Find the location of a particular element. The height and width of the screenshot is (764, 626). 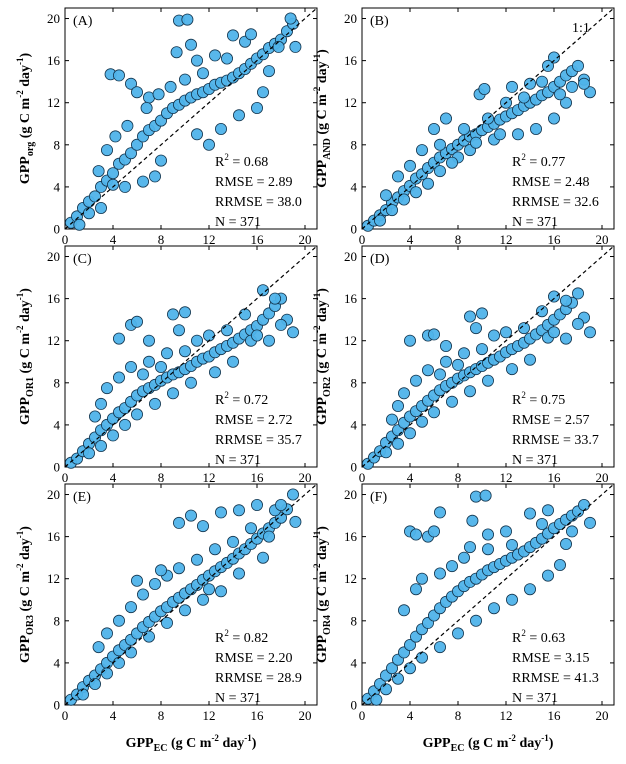

x-axis-units: (g C m is located at coordinates (487, 743).